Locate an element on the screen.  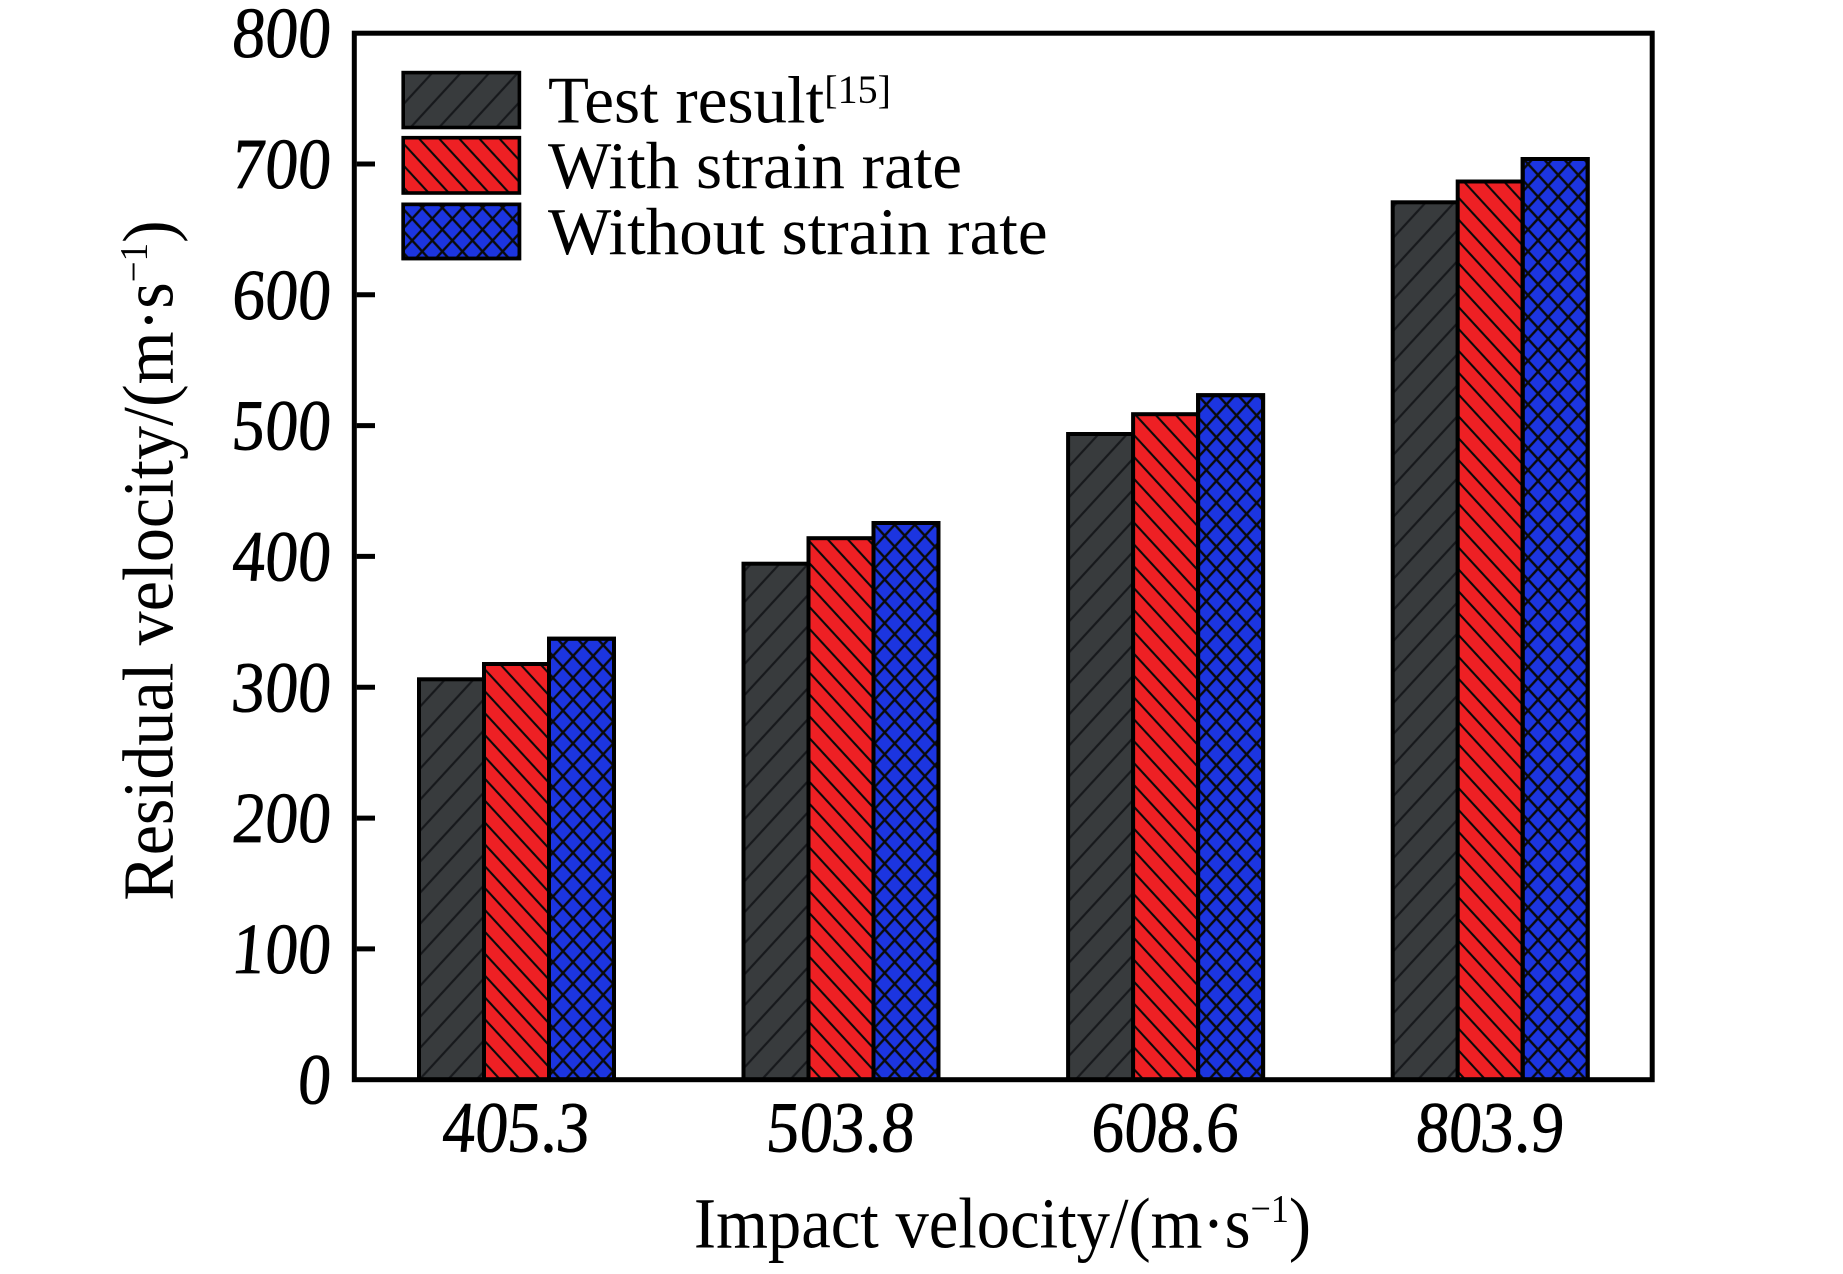
svg-text: 405.3 is located at coordinates (515, 1127).